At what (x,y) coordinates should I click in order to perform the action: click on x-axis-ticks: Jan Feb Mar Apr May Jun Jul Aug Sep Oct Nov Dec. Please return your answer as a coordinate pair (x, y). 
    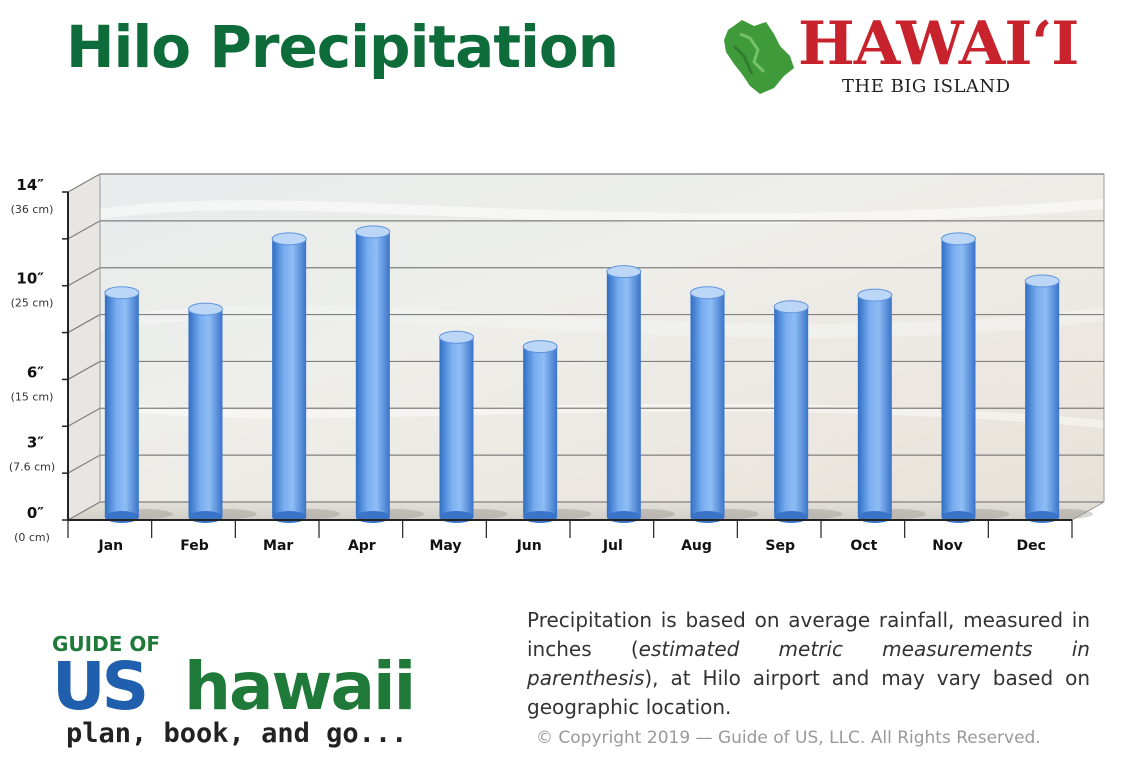
    Looking at the image, I should click on (572, 546).